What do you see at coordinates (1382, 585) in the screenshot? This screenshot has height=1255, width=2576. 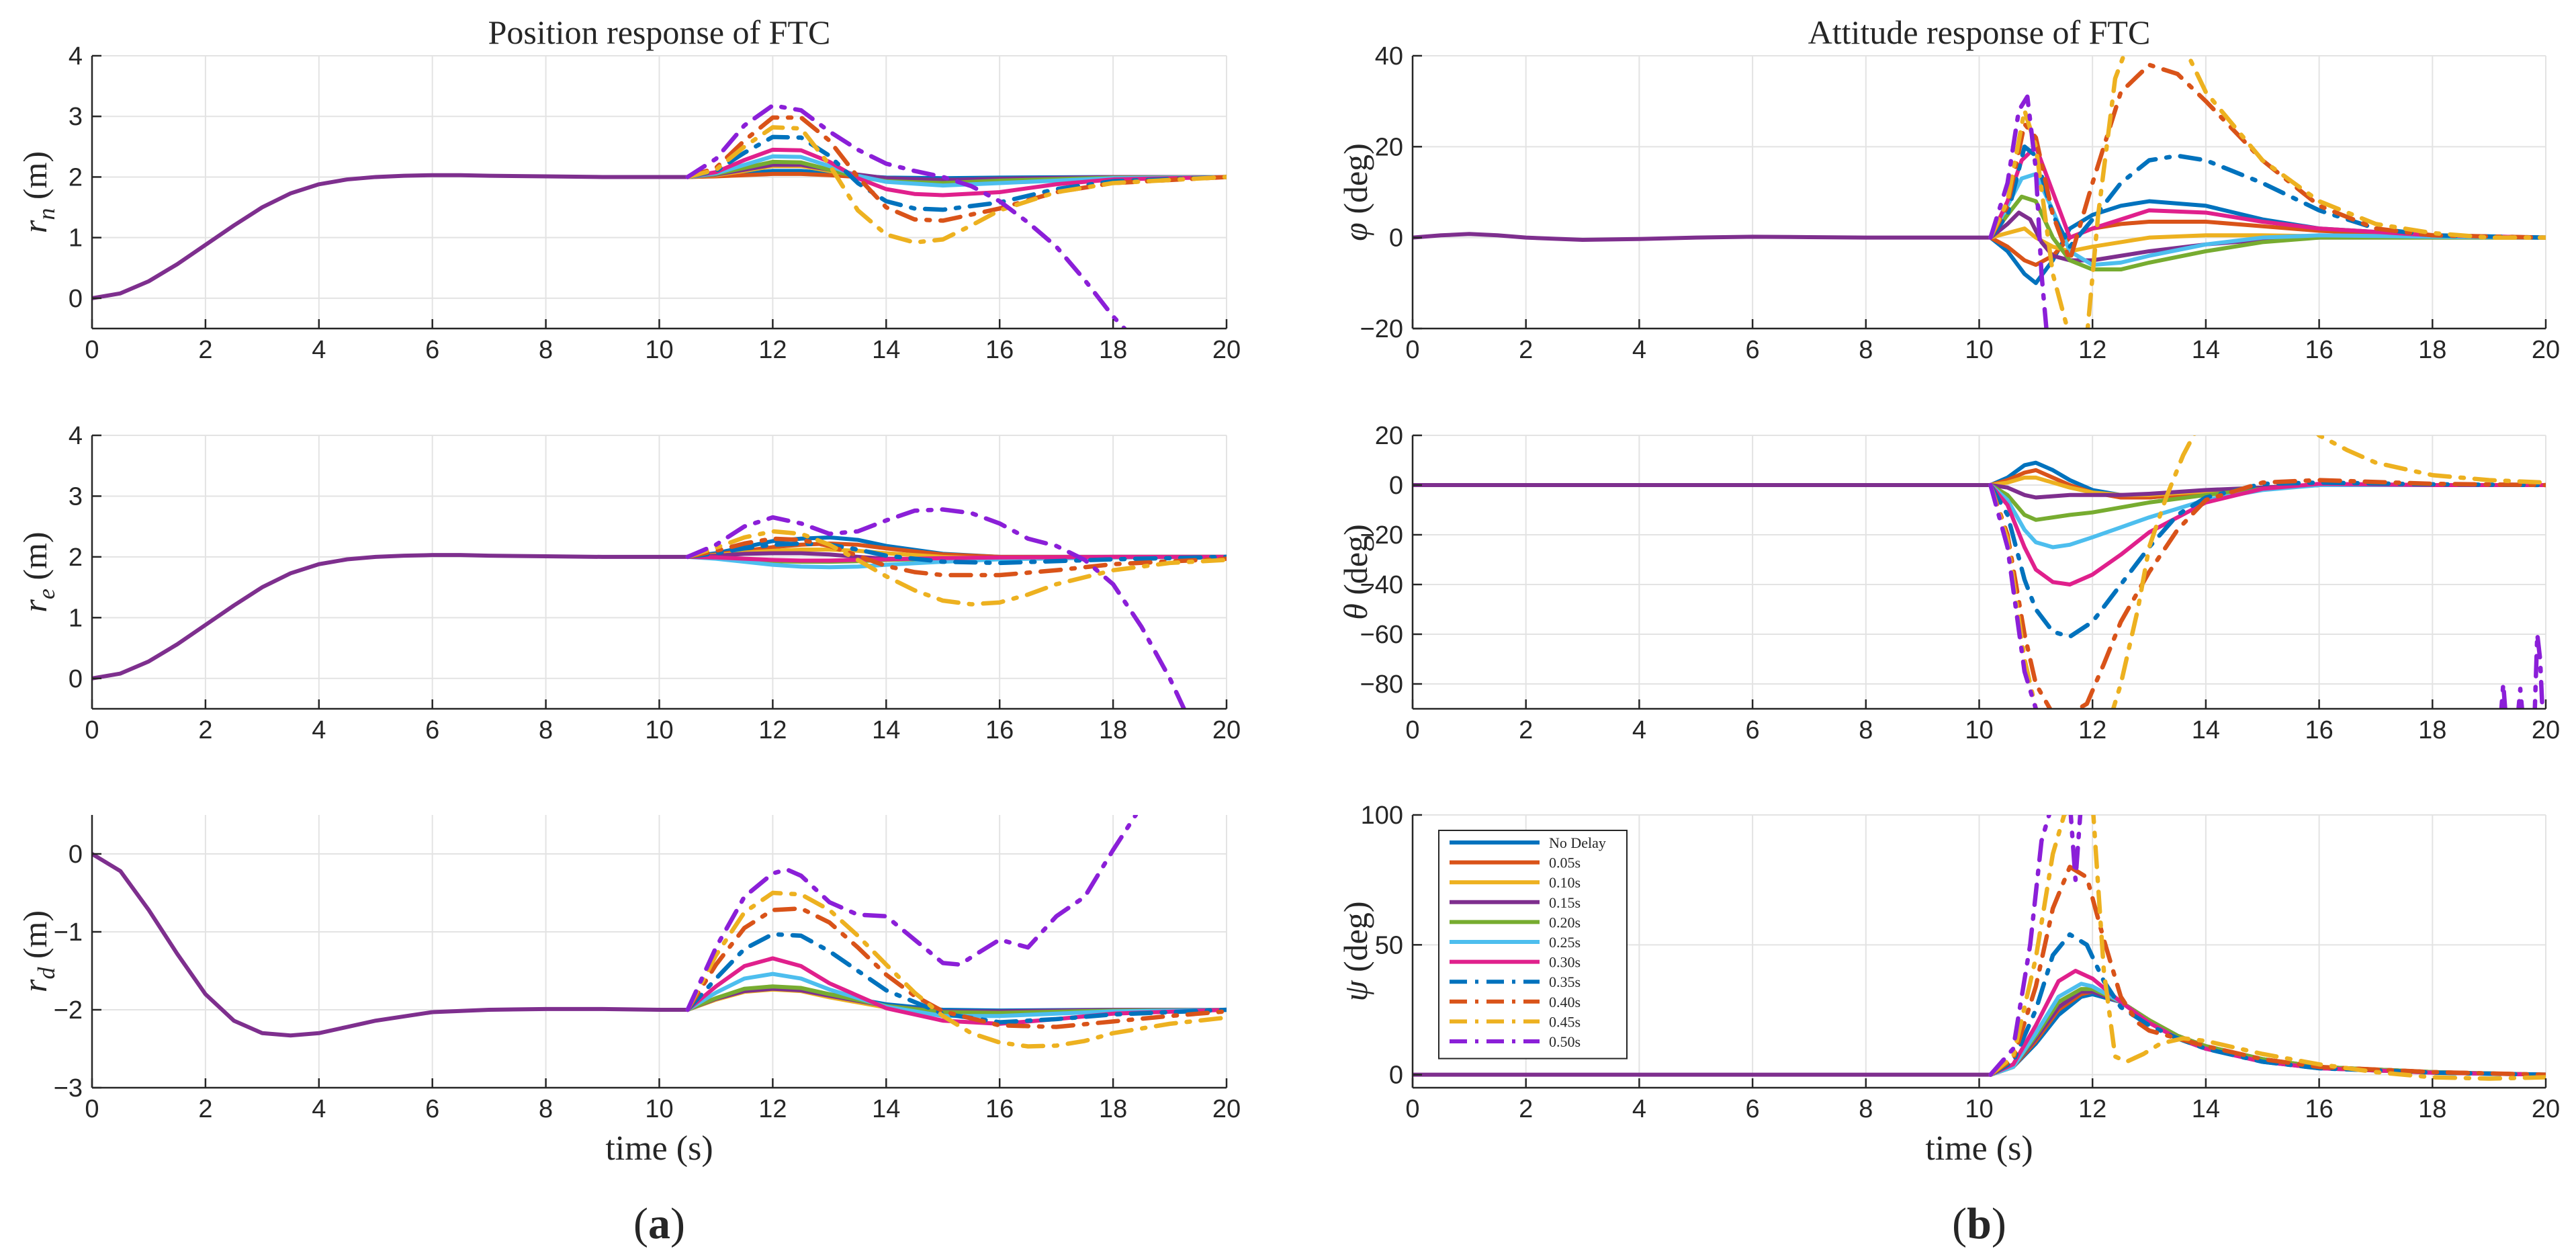 I see `y-tick-label: −40` at bounding box center [1382, 585].